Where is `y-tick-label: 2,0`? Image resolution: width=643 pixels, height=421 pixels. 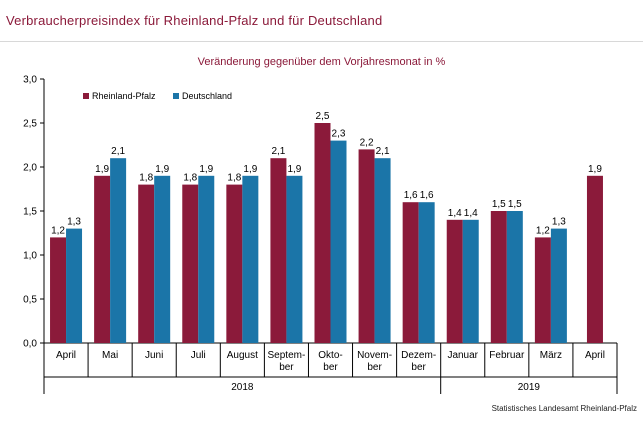 y-tick-label: 2,0 is located at coordinates (30, 168).